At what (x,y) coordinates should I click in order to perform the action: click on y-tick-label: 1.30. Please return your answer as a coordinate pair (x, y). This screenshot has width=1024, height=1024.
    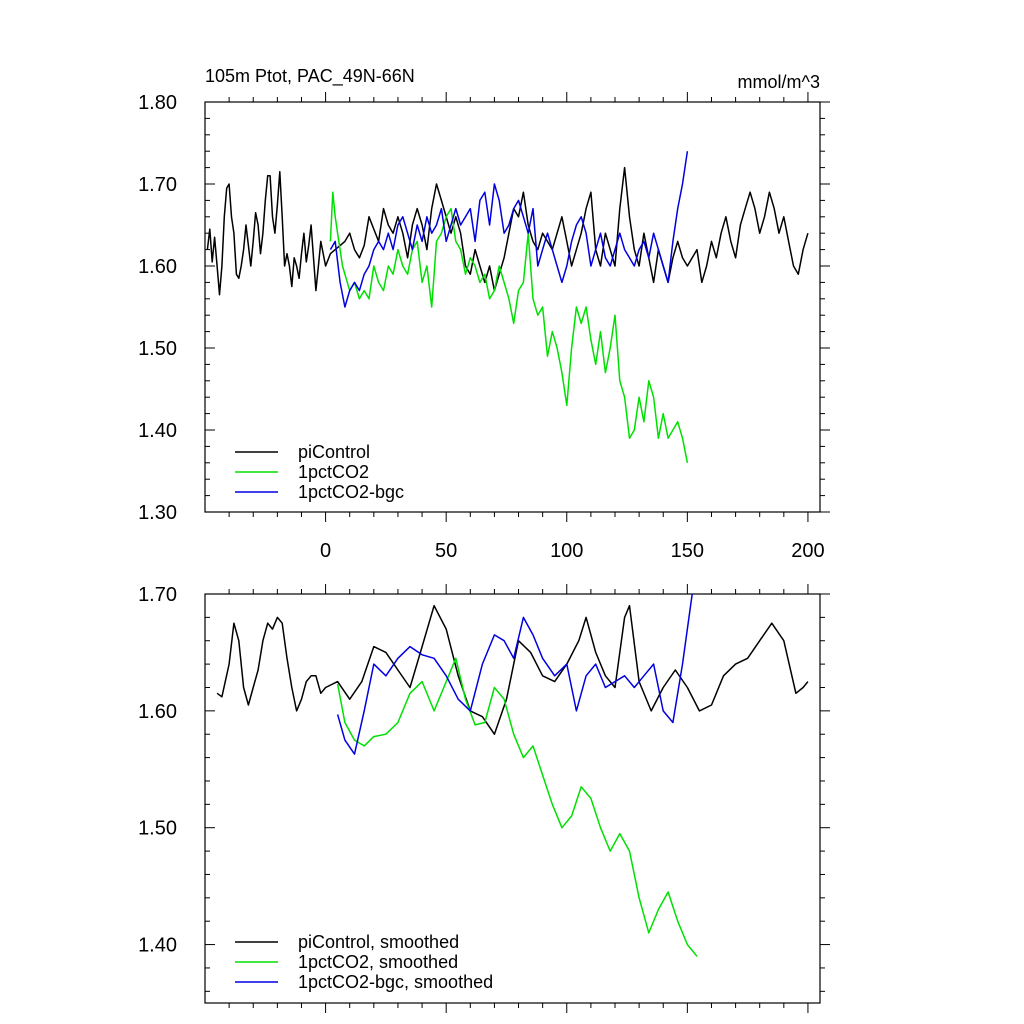
    Looking at the image, I should click on (157, 513).